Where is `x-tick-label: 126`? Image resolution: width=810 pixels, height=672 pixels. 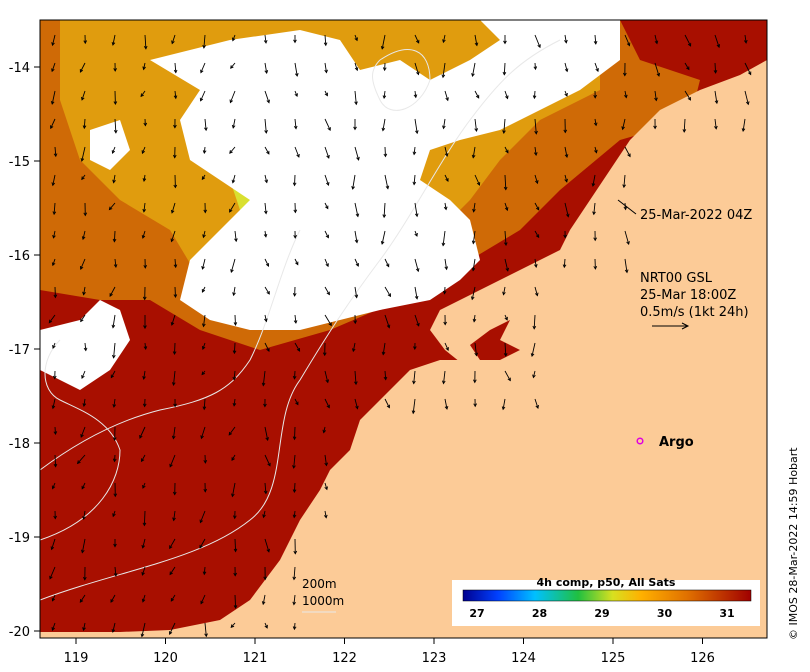
x-tick-label: 126 is located at coordinates (702, 658).